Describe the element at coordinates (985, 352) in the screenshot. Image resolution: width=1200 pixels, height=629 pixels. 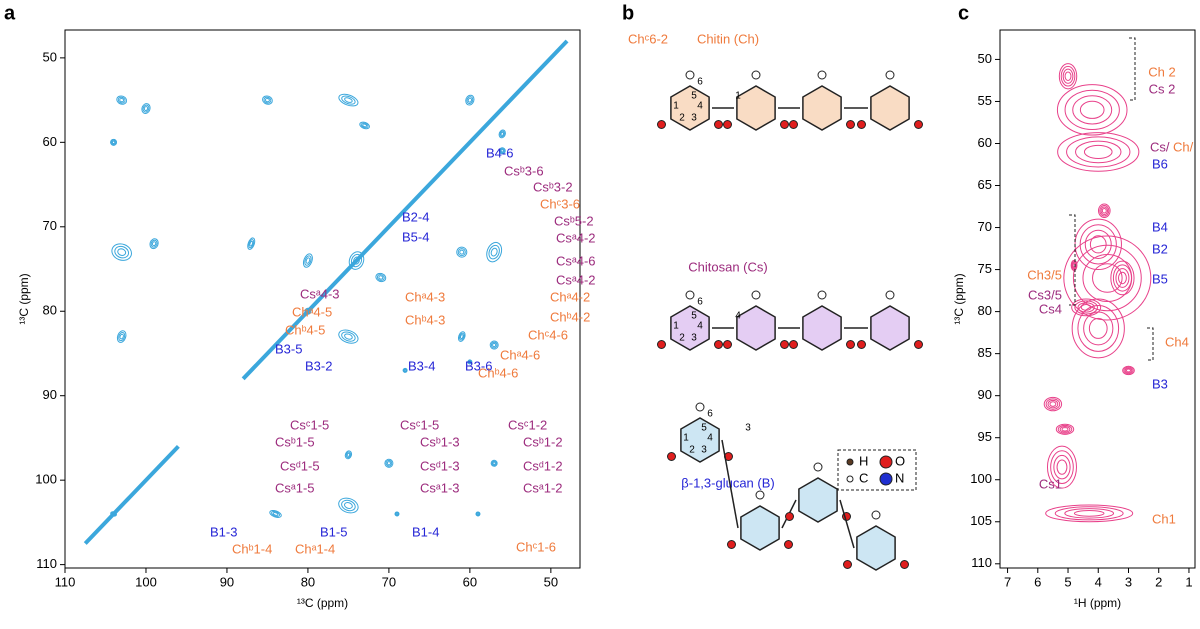
I see `y-tick-label: 85` at that location.